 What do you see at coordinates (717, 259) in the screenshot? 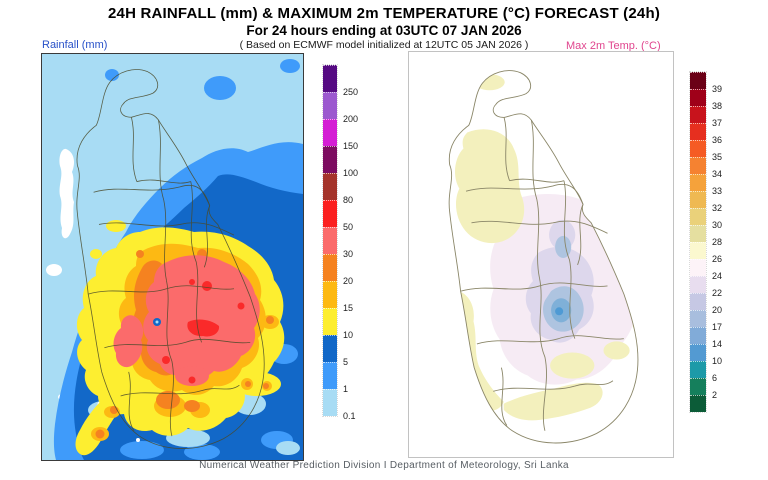
I see `legend-label: 26` at bounding box center [717, 259].